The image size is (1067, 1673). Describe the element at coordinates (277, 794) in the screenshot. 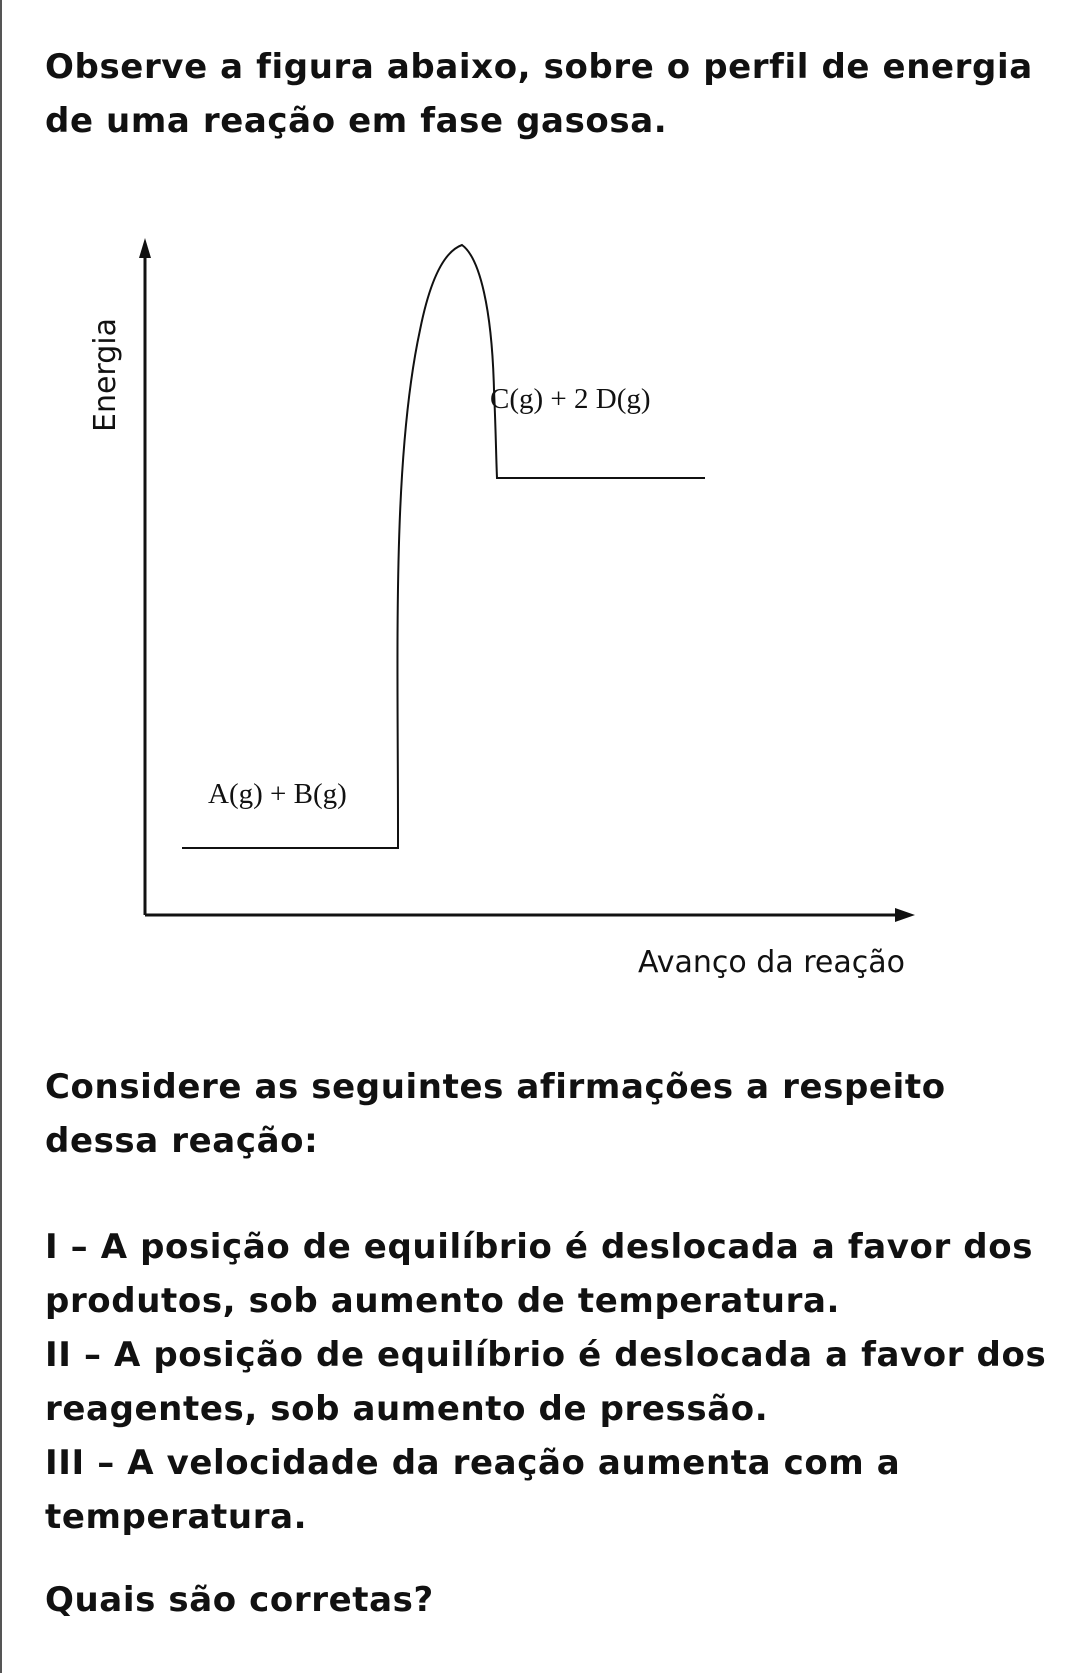

I see `reactants-label: A(g) + B(g)` at that location.